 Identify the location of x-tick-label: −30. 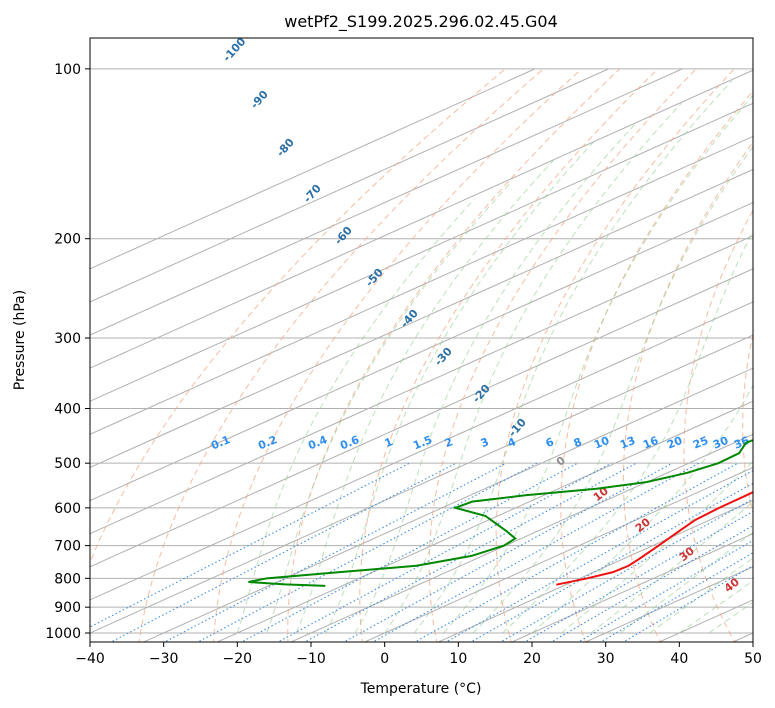
(164, 659).